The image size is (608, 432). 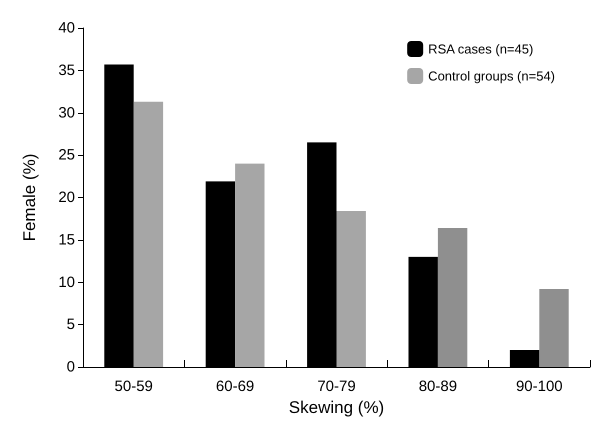 I want to click on y-tick-label: 40, so click(x=66, y=28).